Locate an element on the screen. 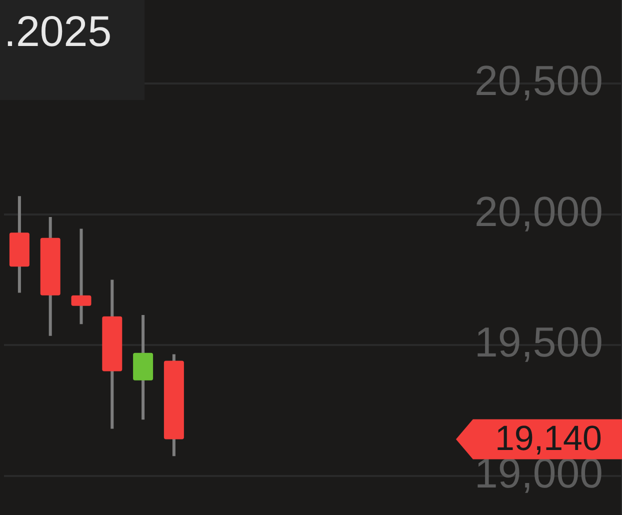 This screenshot has height=515, width=622. y-tick-label: 19,500 is located at coordinates (538, 342).